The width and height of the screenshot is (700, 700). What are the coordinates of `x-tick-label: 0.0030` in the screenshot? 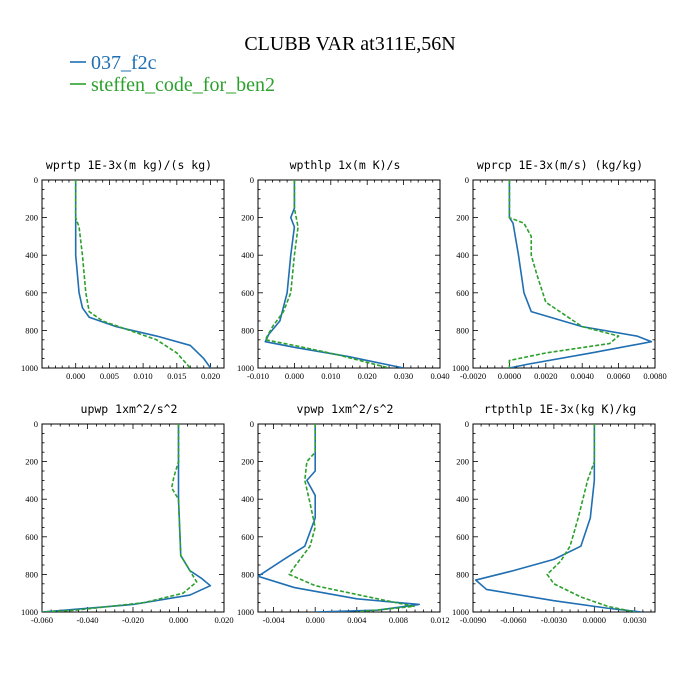 It's located at (634, 620).